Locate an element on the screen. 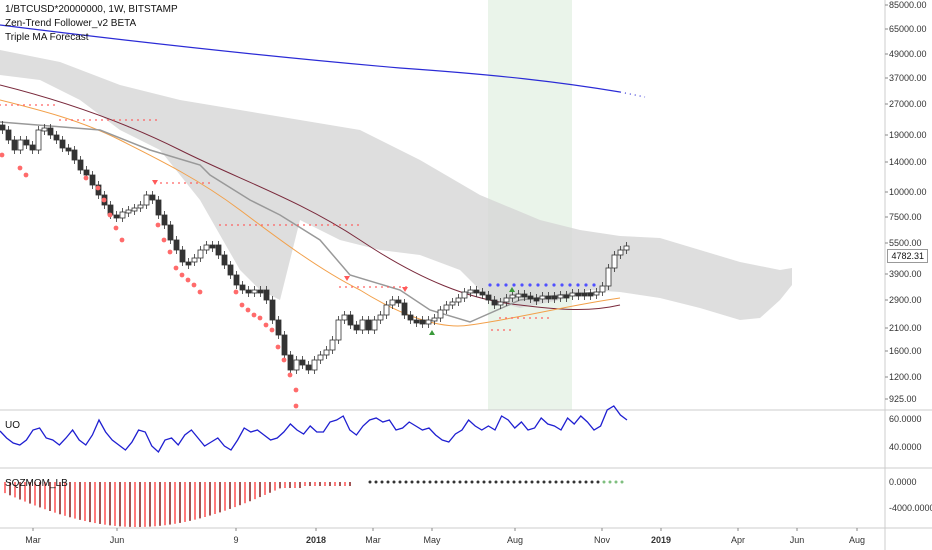  time-tick-label: May is located at coordinates (432, 540).